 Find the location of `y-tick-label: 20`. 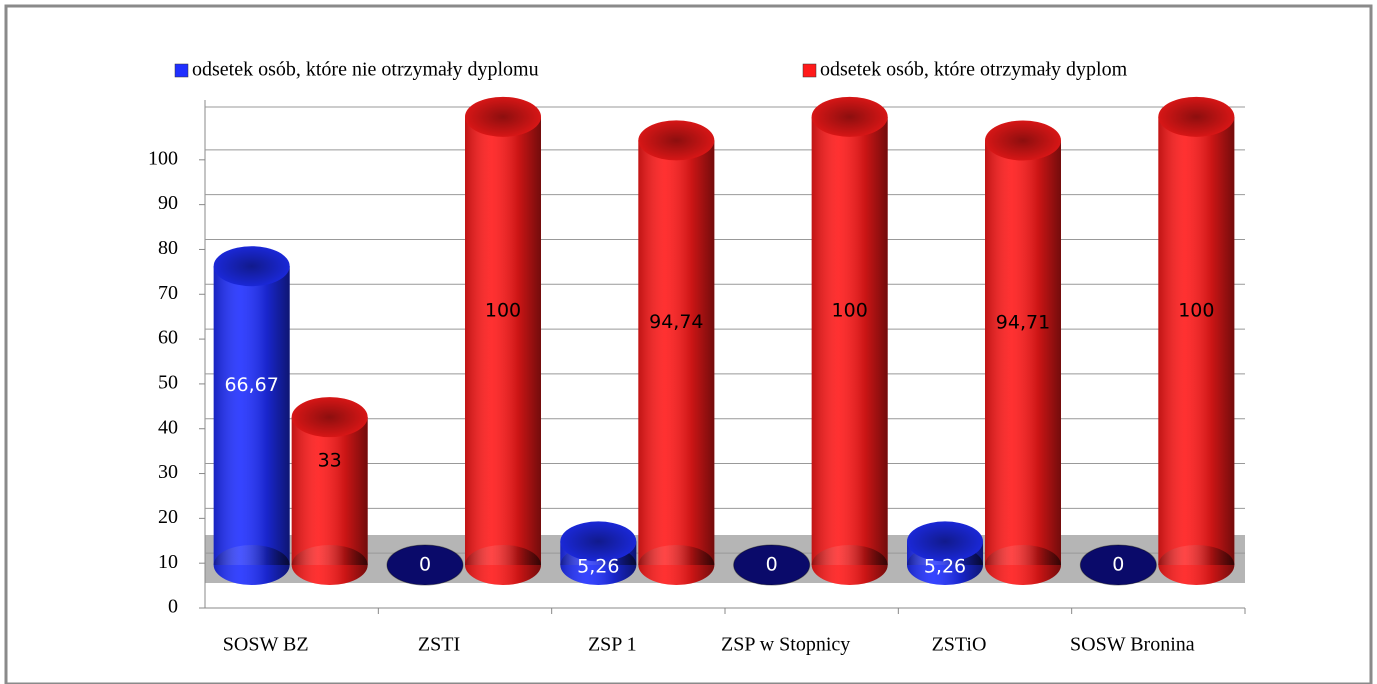

y-tick-label: 20 is located at coordinates (168, 517).